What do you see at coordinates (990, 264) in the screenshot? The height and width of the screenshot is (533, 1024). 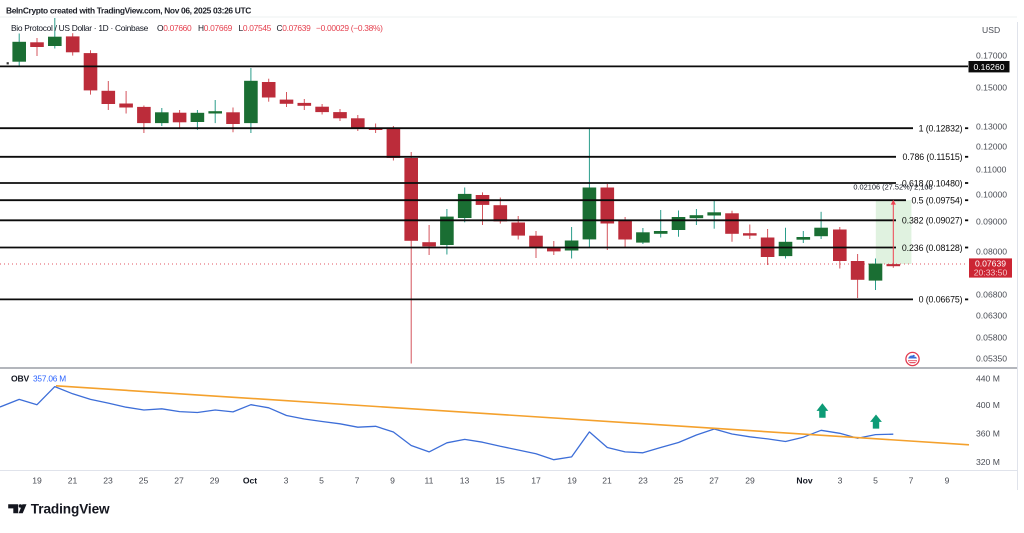 I see `svg-text: 0.07639` at bounding box center [990, 264].